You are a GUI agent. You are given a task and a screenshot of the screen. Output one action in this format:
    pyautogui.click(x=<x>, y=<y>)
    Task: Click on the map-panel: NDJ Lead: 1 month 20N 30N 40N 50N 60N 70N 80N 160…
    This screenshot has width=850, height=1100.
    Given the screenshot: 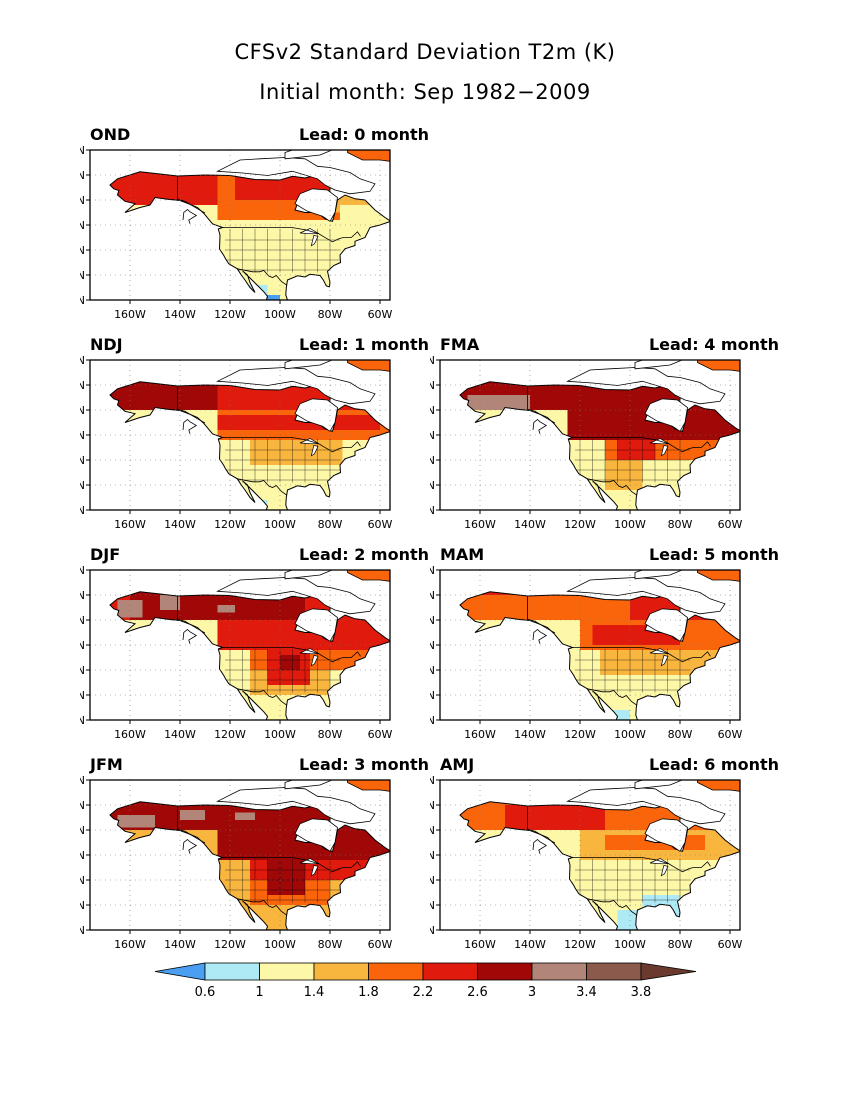 What is the action you would take?
    pyautogui.click(x=260, y=437)
    